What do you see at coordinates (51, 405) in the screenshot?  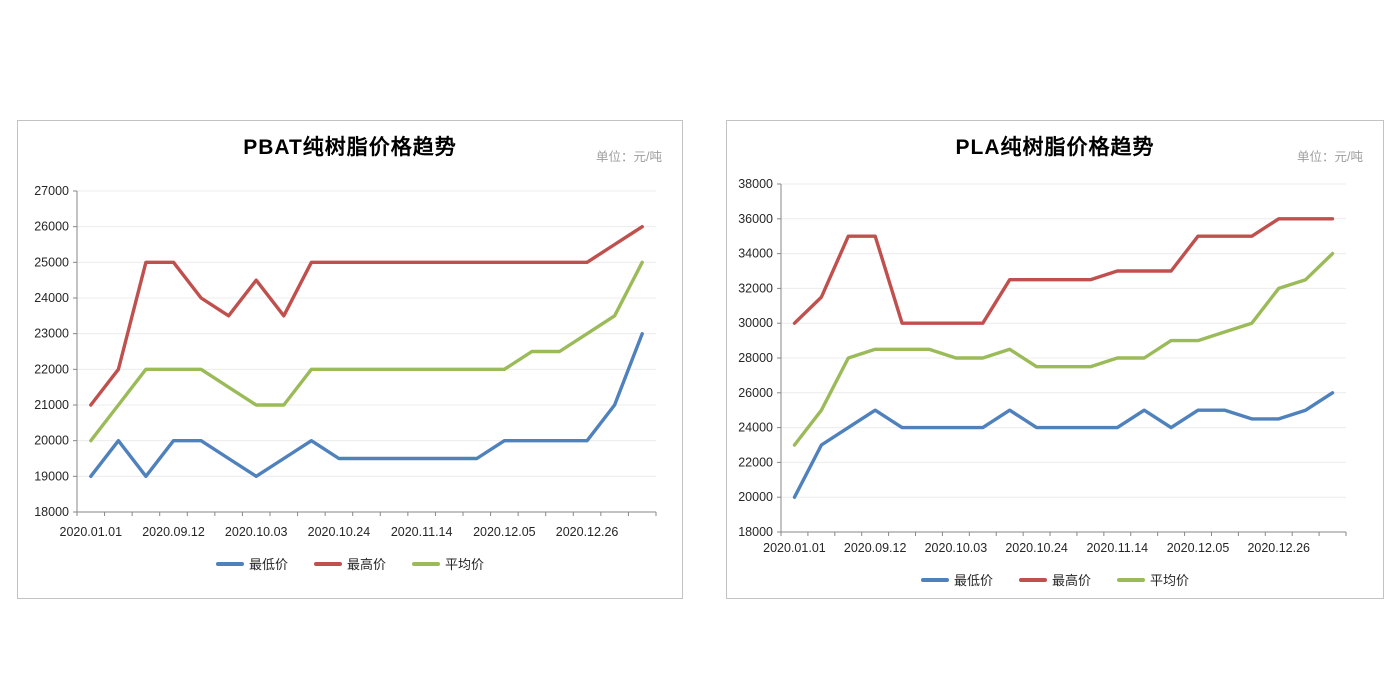 I see `y-axis-label: 21000` at bounding box center [51, 405].